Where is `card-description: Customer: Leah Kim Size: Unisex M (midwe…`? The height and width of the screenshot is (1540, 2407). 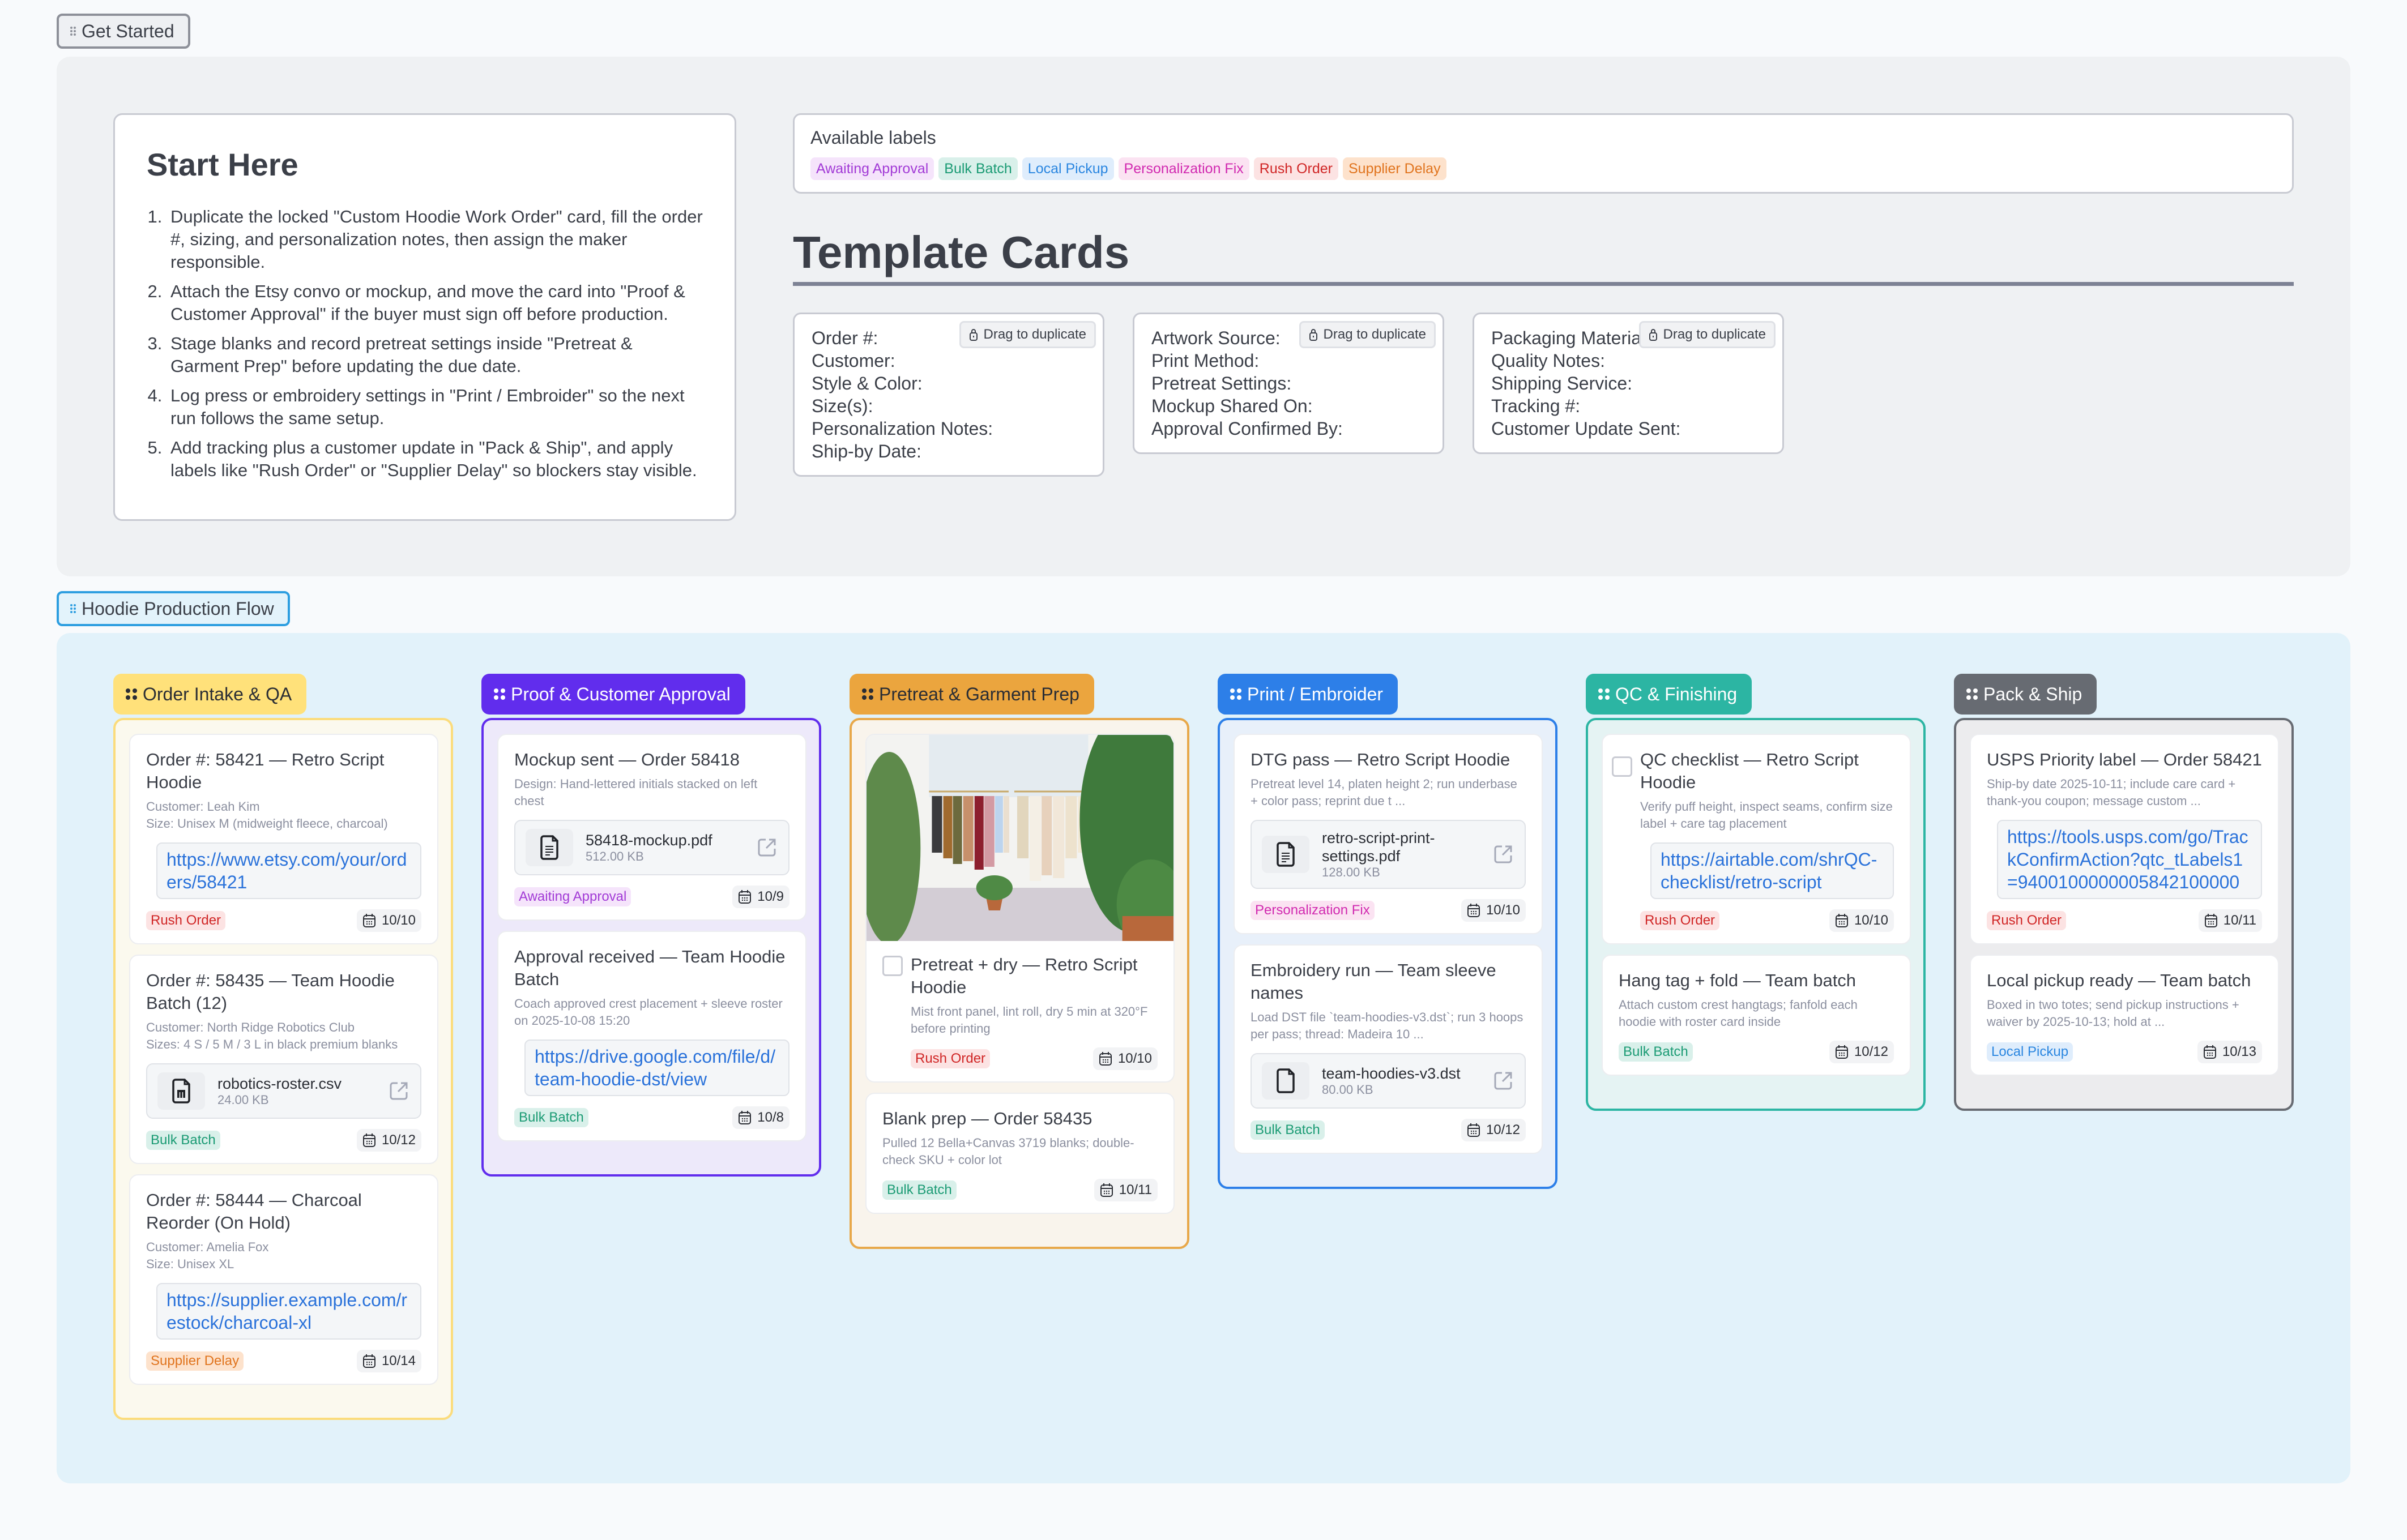 card-description: Customer: Leah Kim Size: Unisex M (midwe… is located at coordinates (283, 815).